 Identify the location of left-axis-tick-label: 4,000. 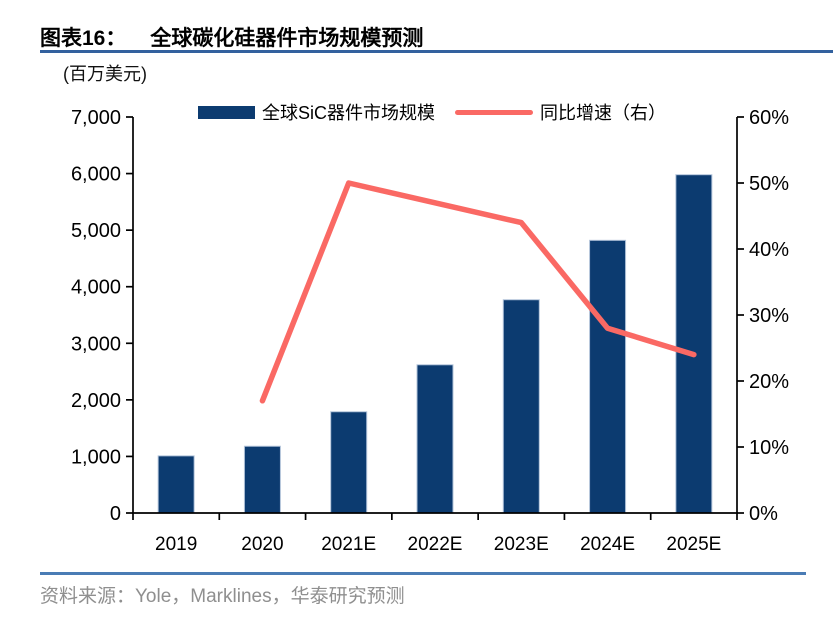
(96, 288).